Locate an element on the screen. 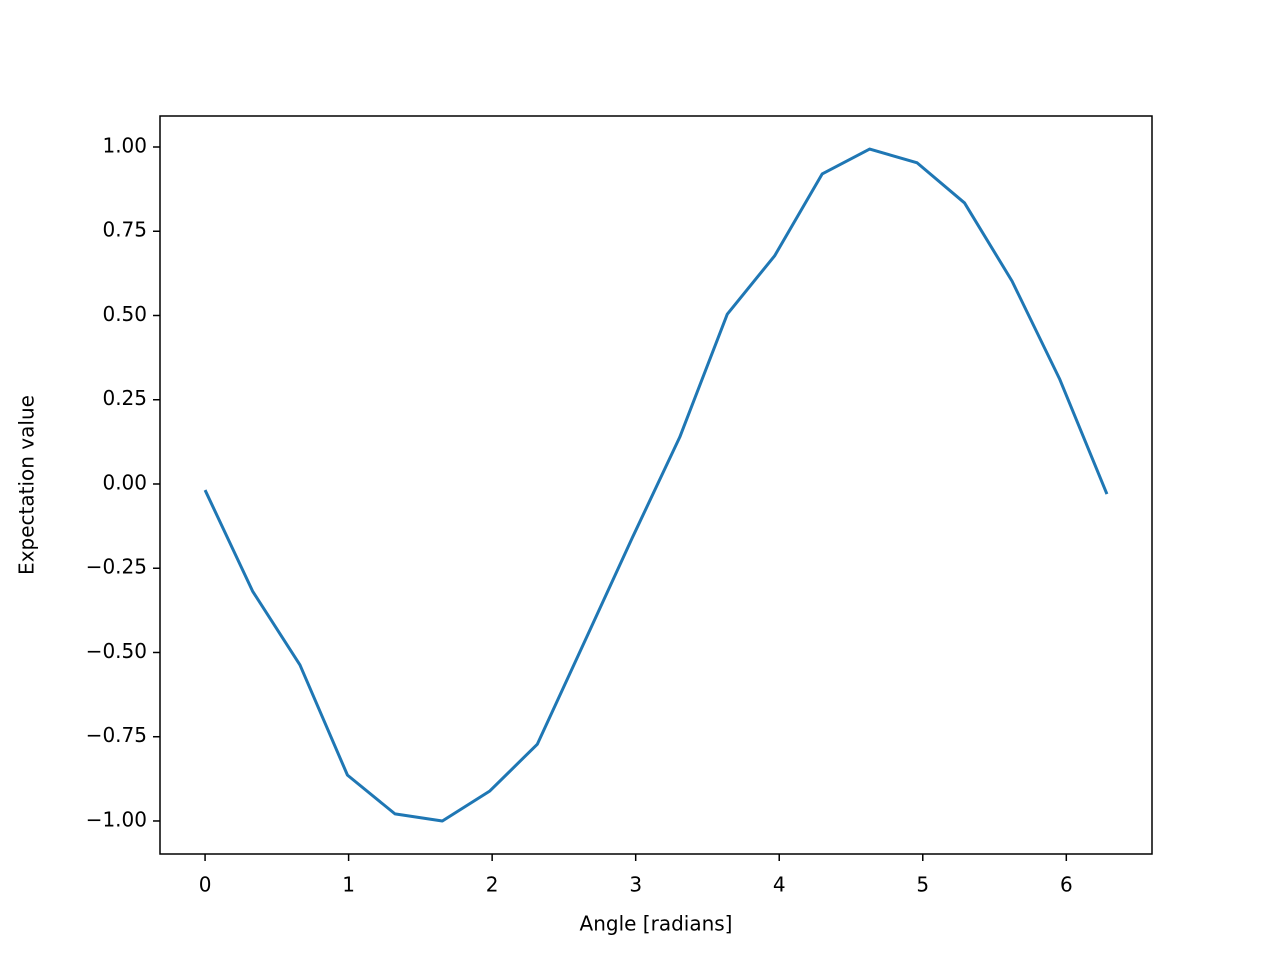 This screenshot has height=960, width=1280. y-tick-label: 0.00 is located at coordinates (124, 482).